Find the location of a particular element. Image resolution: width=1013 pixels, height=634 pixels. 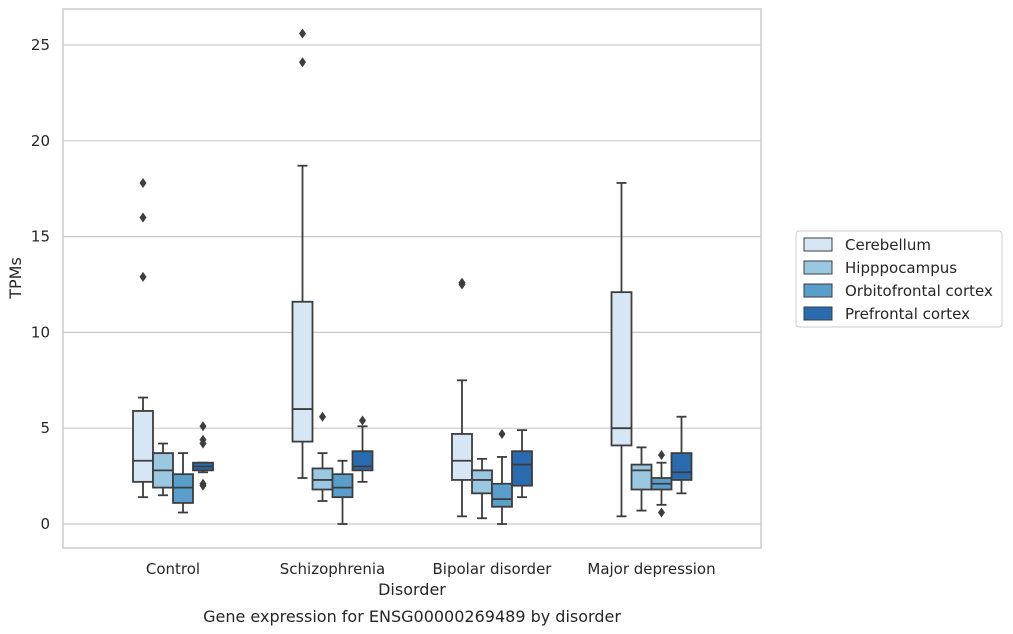

y-tick-labels: 0 5 10 15 20 25 is located at coordinates (40, 284).